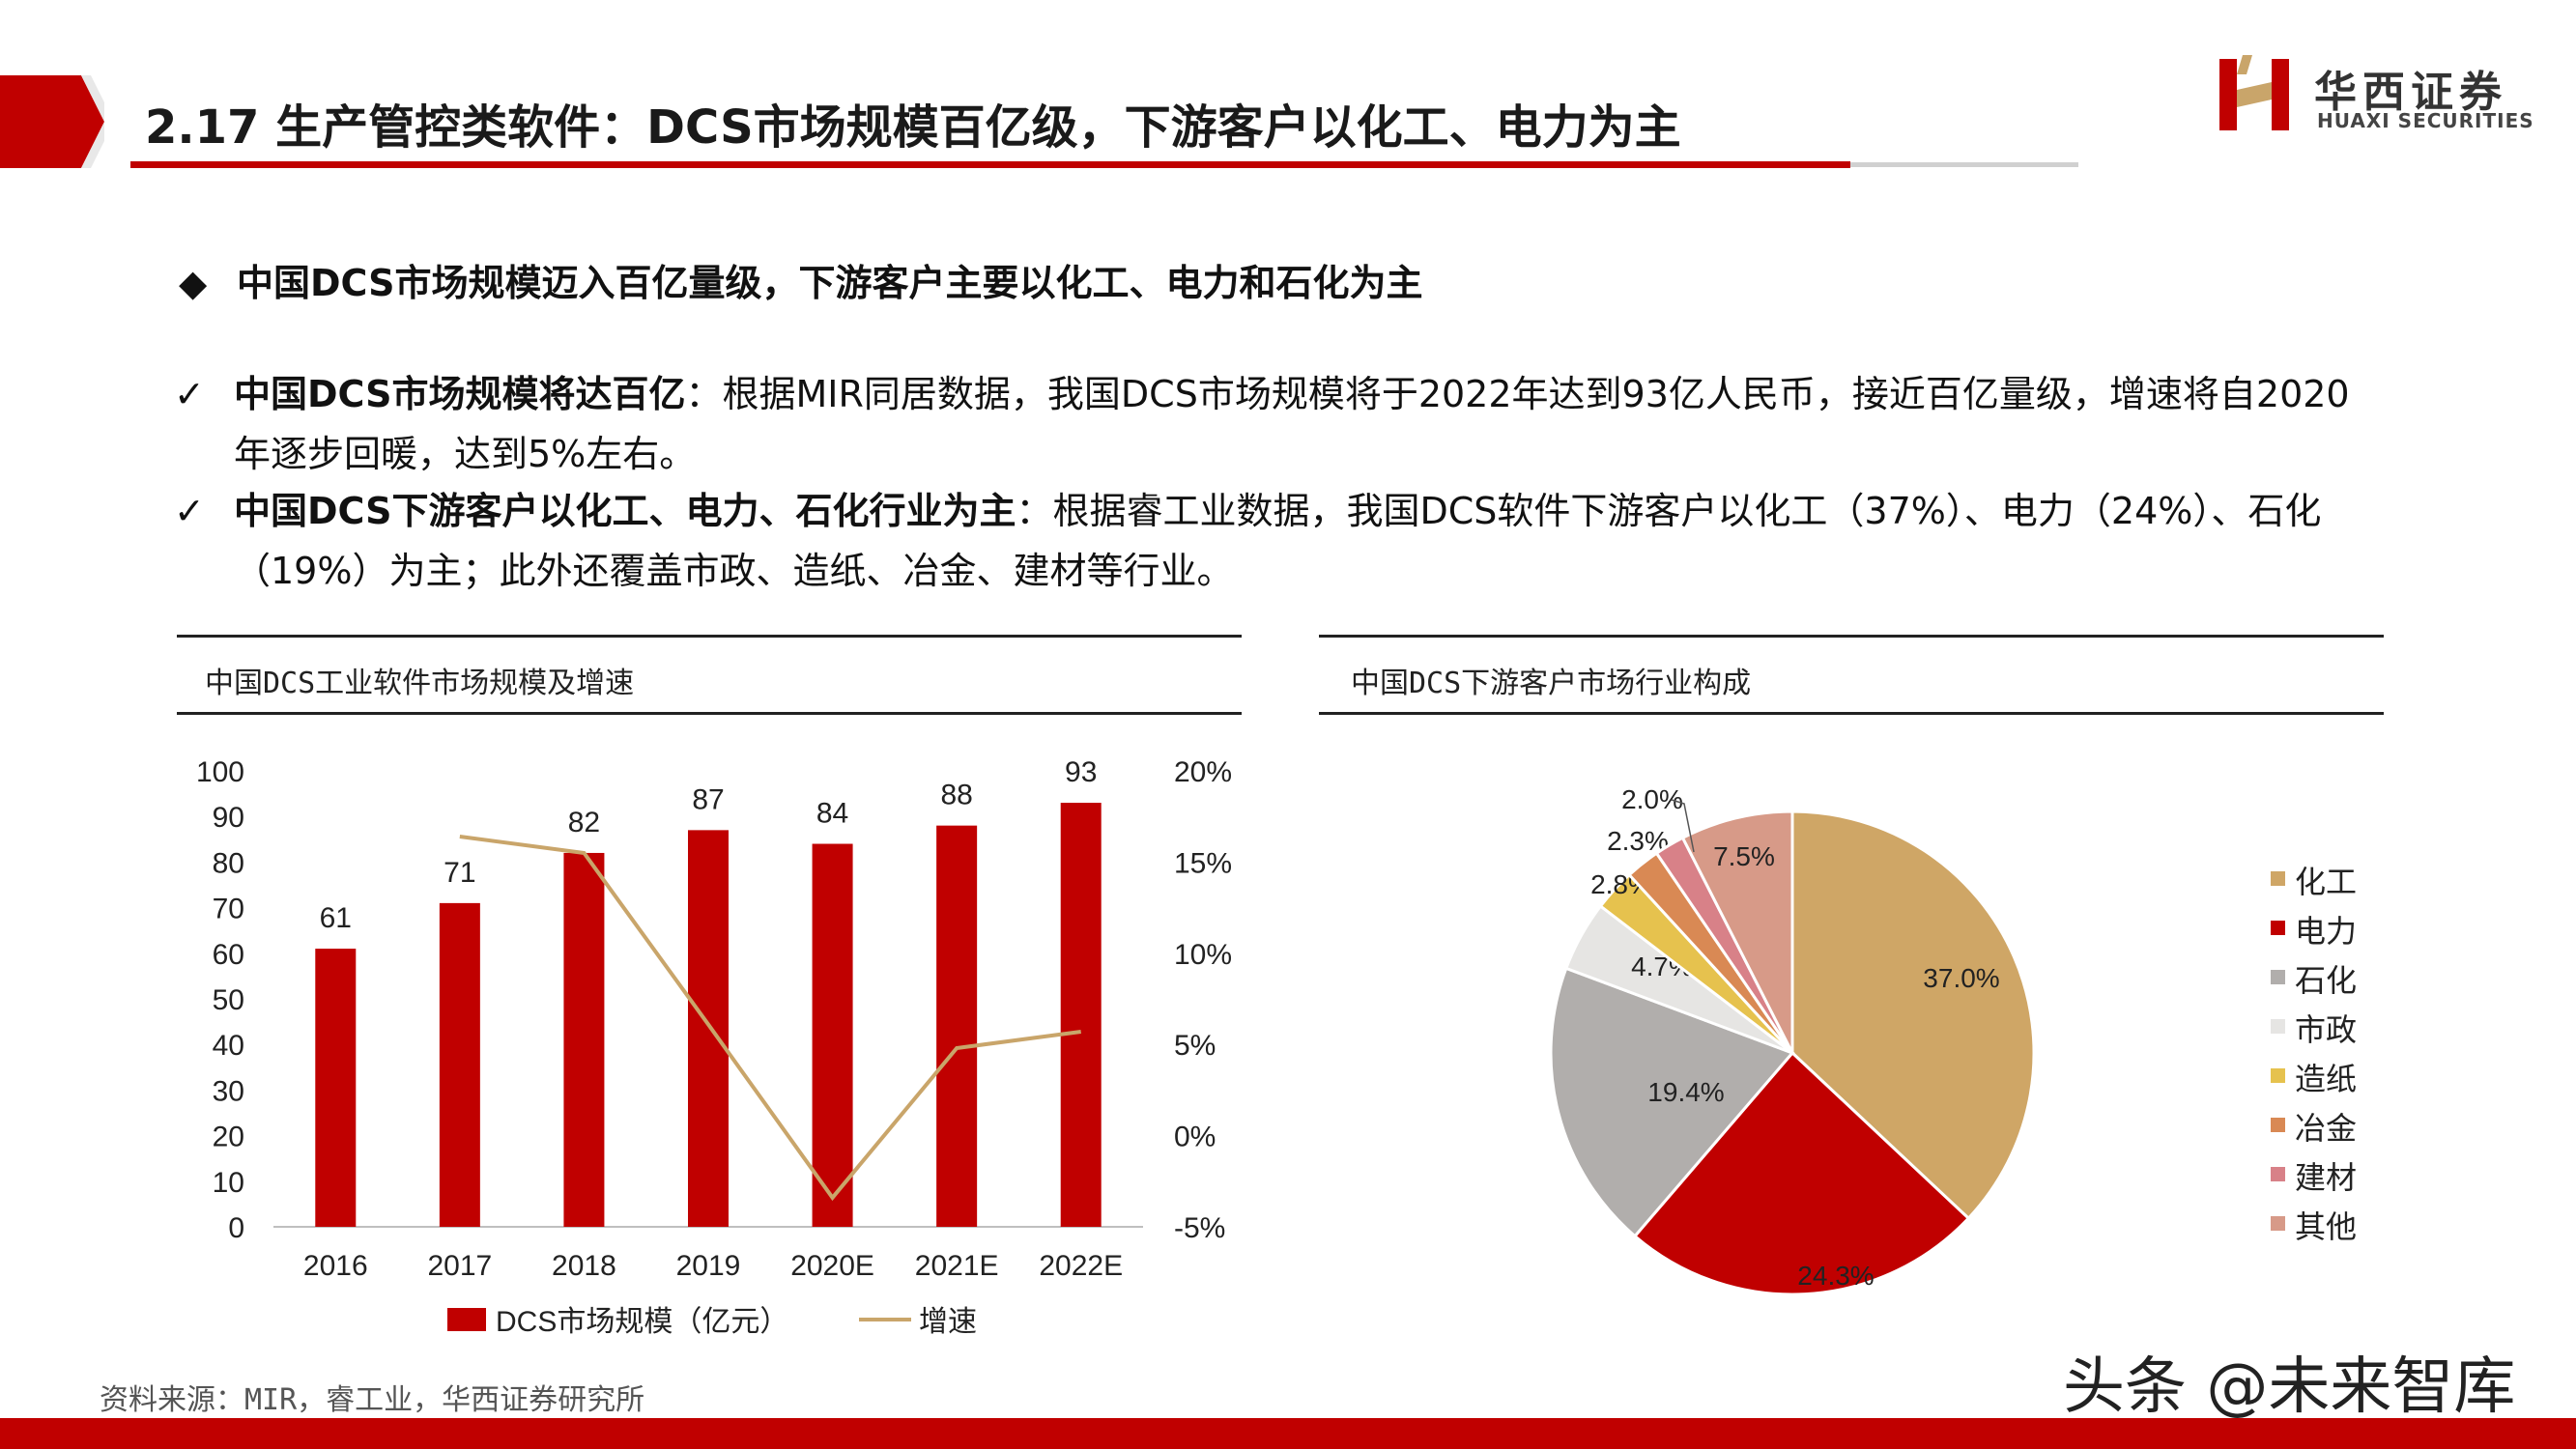  What do you see at coordinates (336, 1266) in the screenshot?
I see `x-axis-tick-label: 2016` at bounding box center [336, 1266].